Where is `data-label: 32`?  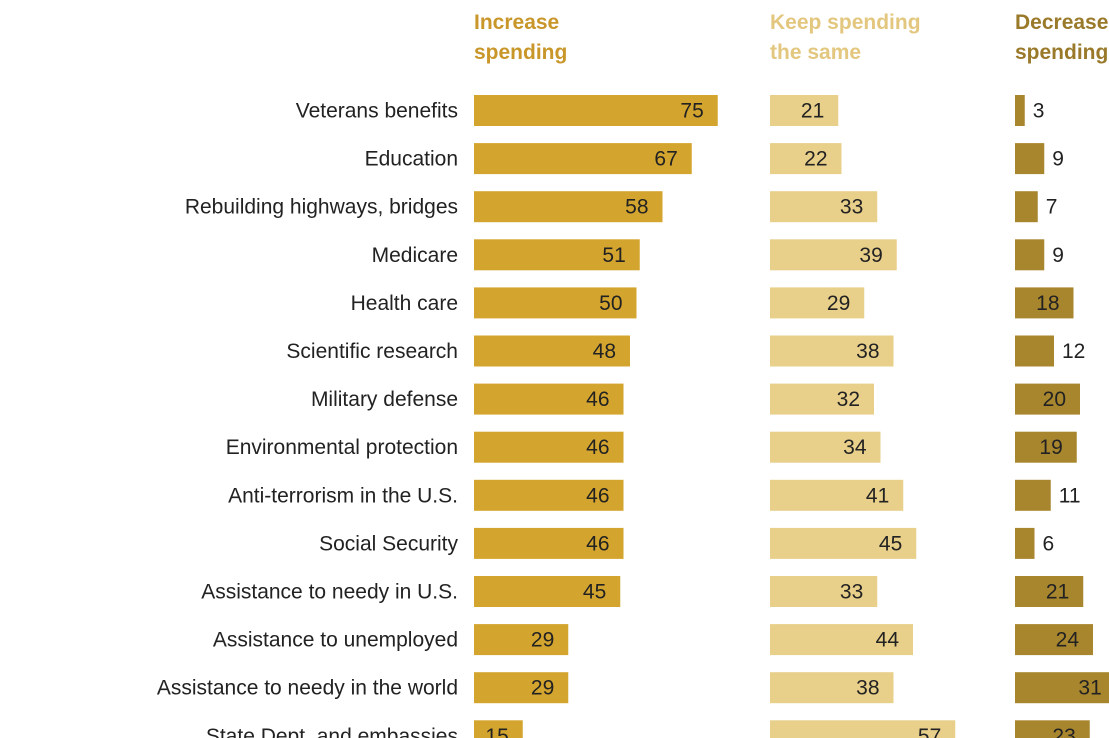 data-label: 32 is located at coordinates (848, 399).